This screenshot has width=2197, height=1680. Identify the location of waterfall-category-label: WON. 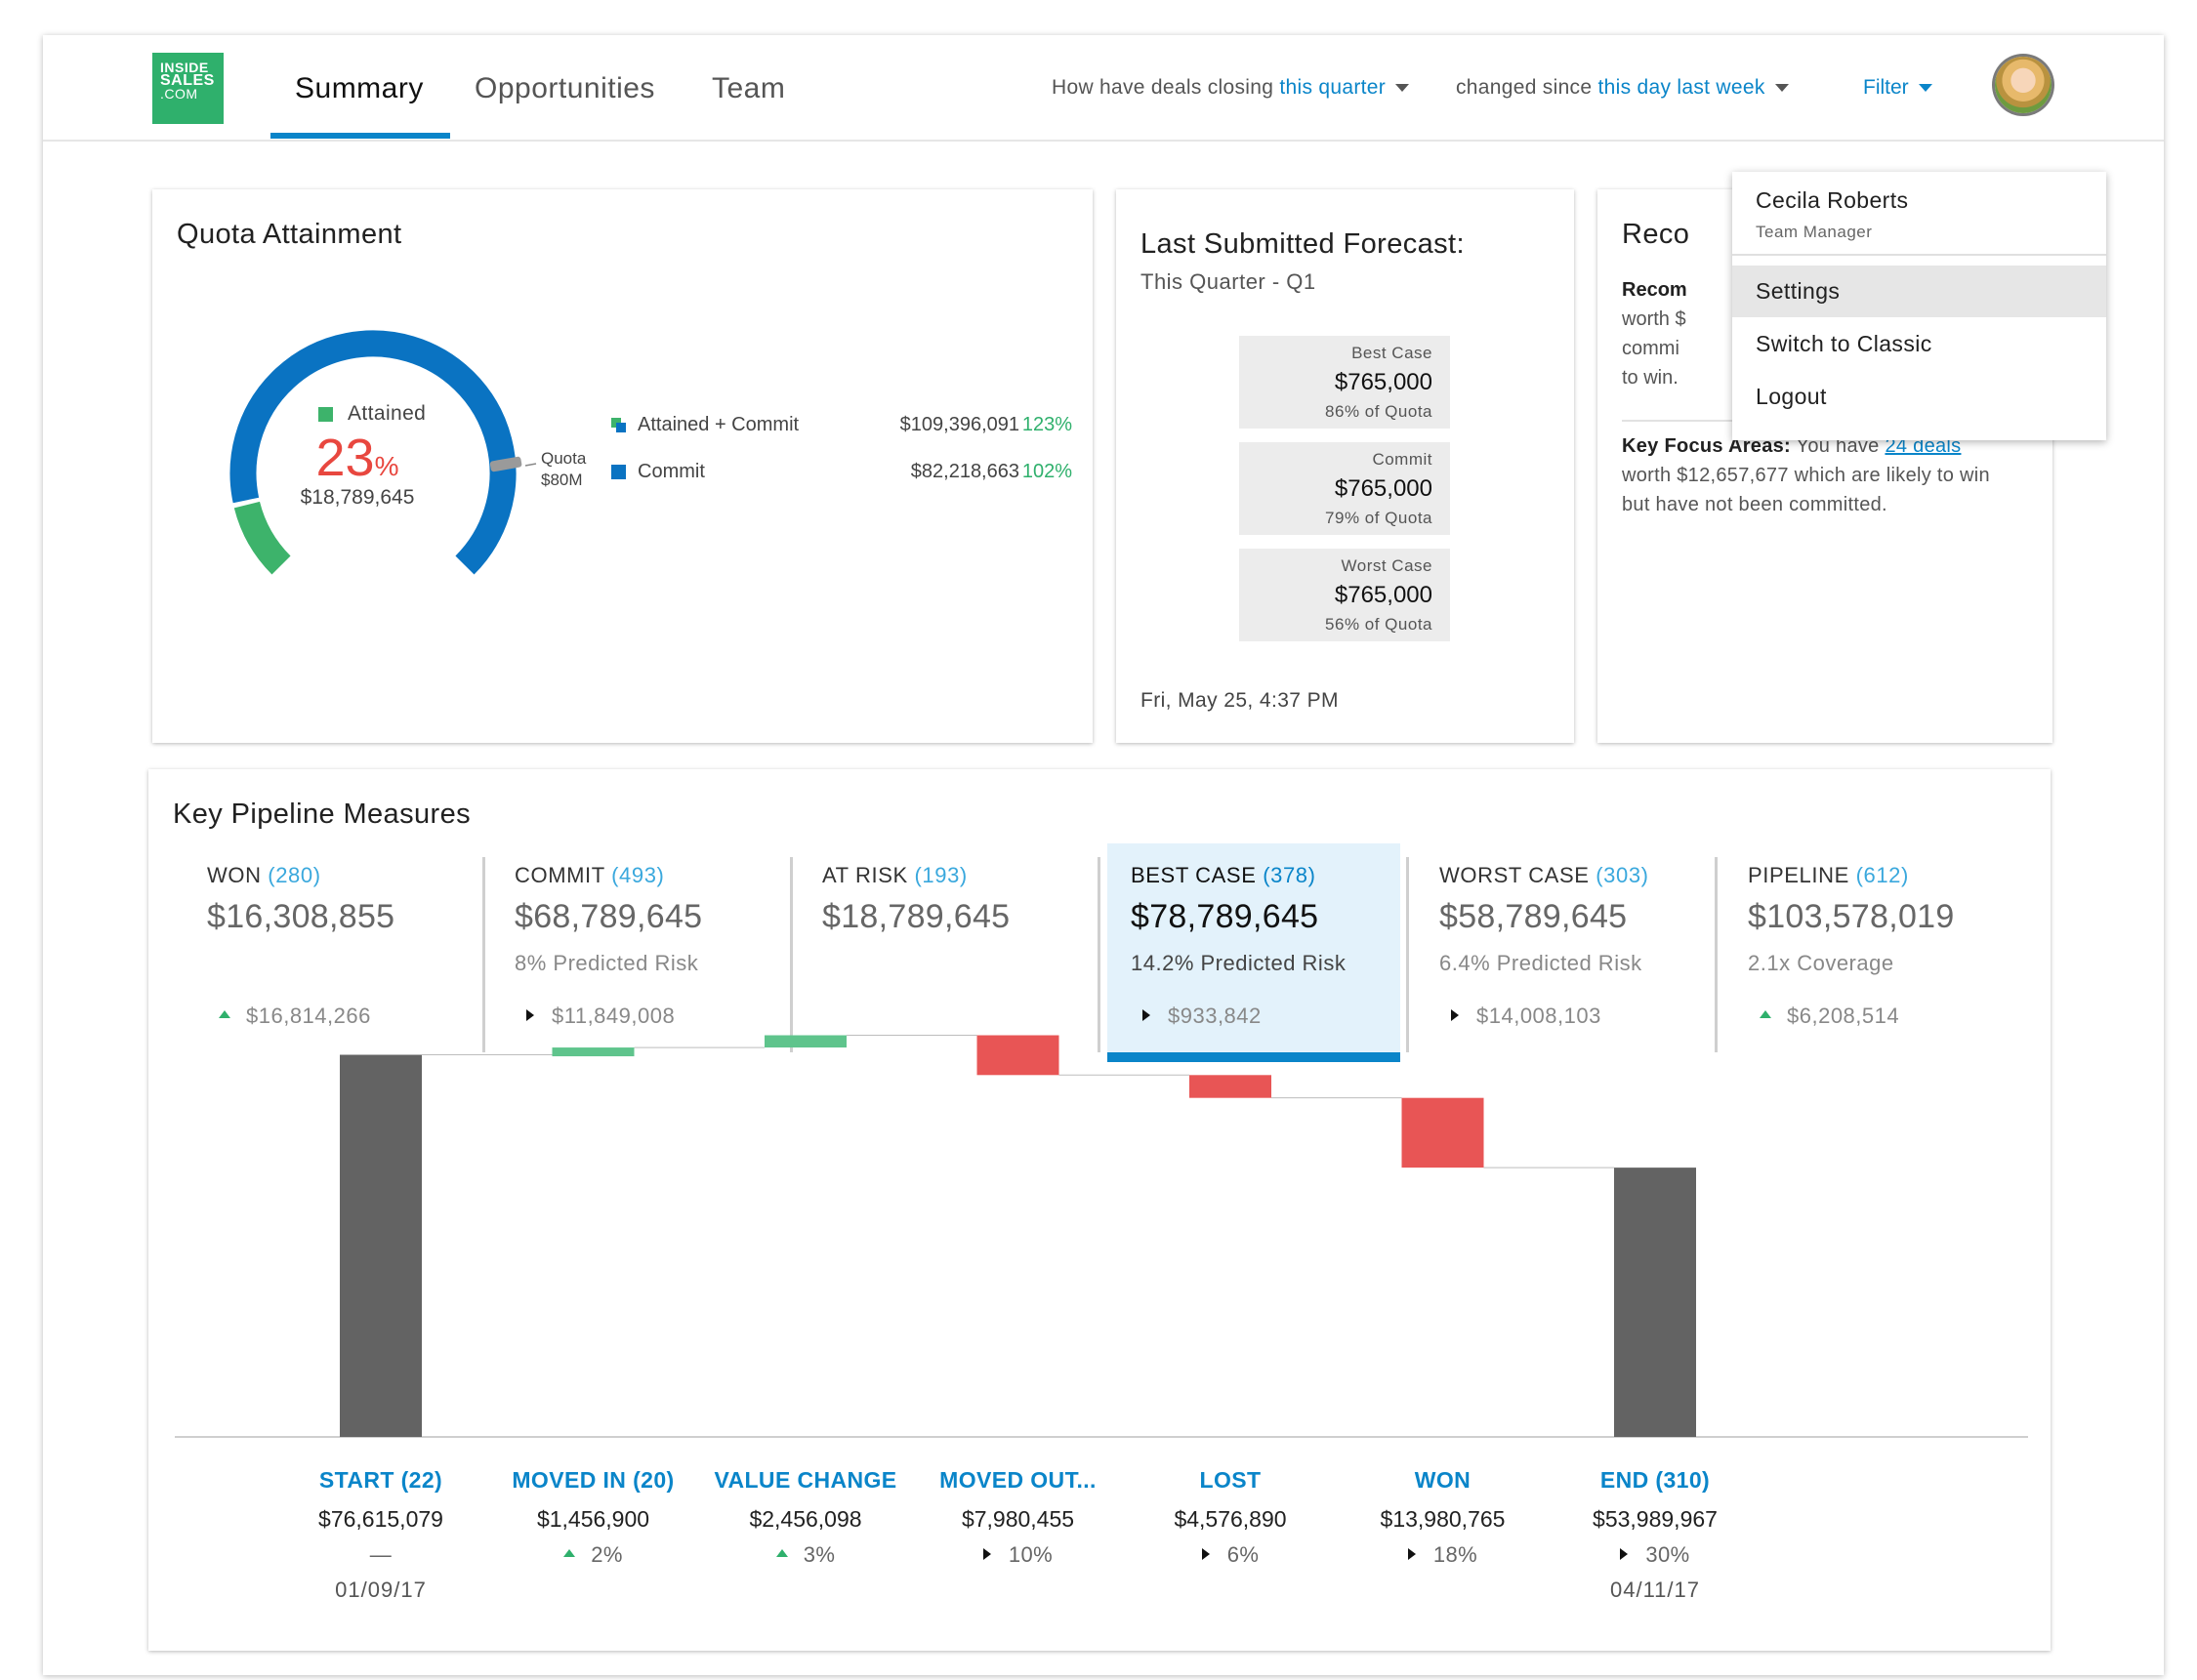
(1443, 1480).